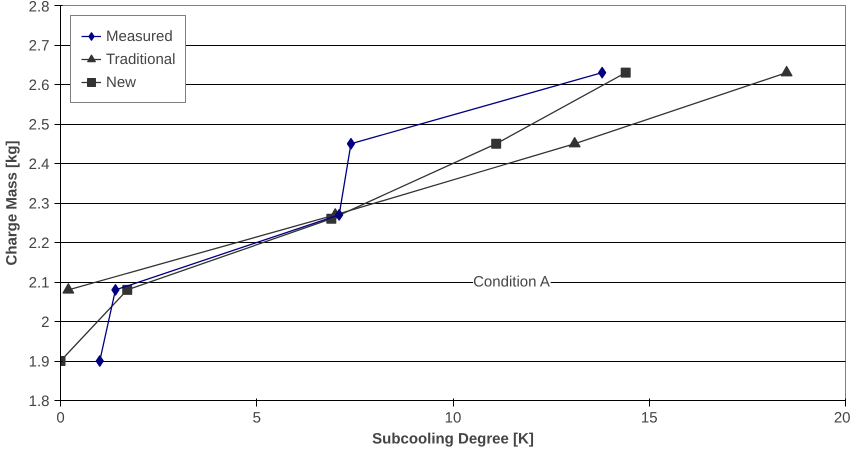 Image resolution: width=854 pixels, height=454 pixels. Describe the element at coordinates (39, 8) in the screenshot. I see `y-tick-label: 2.8` at that location.